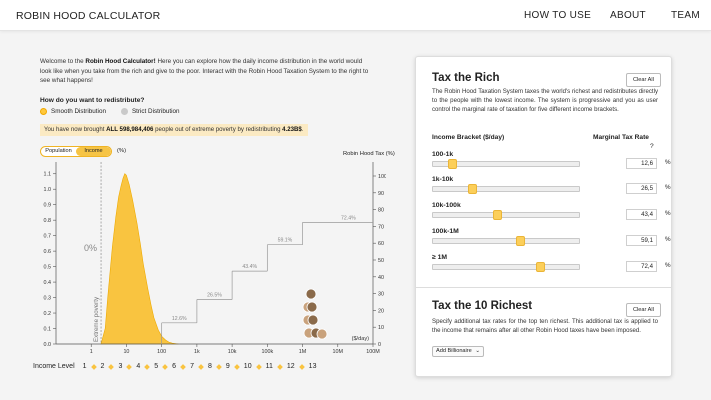 Image resolution: width=711 pixels, height=400 pixels. Describe the element at coordinates (88, 16) in the screenshot. I see `app-title: ROBIN HOOD CALCULATOR` at that location.